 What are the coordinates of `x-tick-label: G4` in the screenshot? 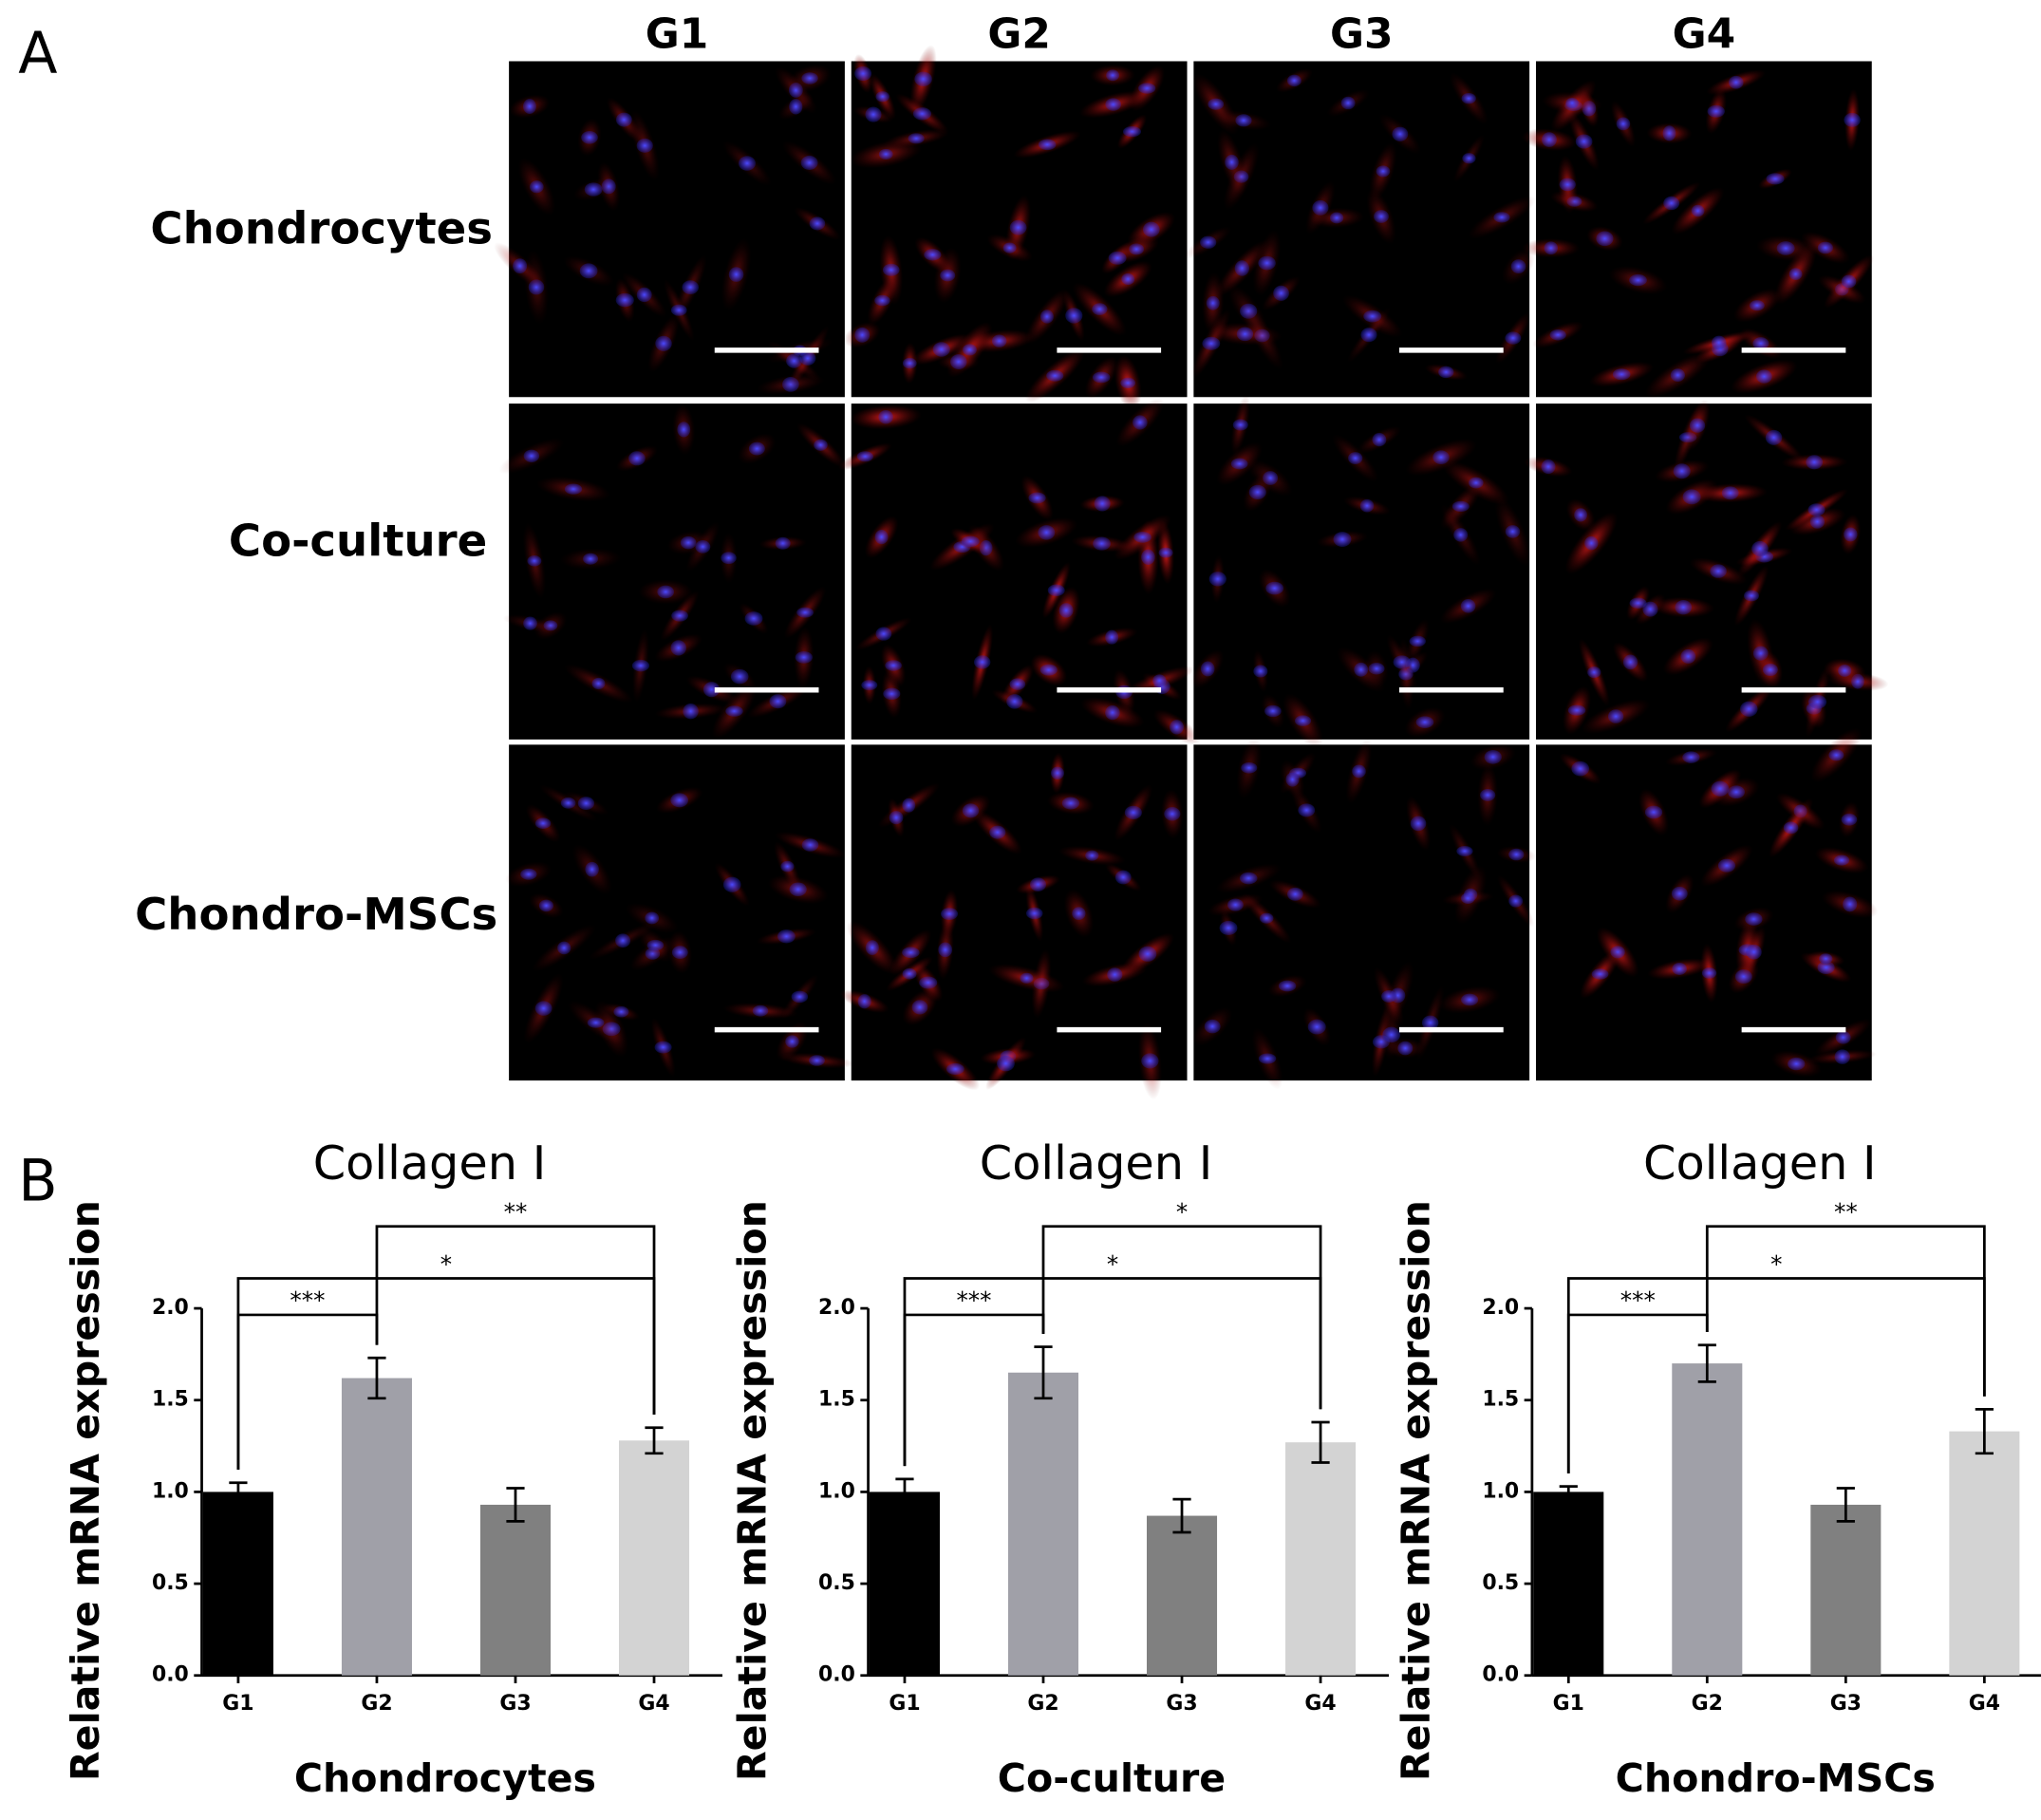 It's located at (1320, 1704).